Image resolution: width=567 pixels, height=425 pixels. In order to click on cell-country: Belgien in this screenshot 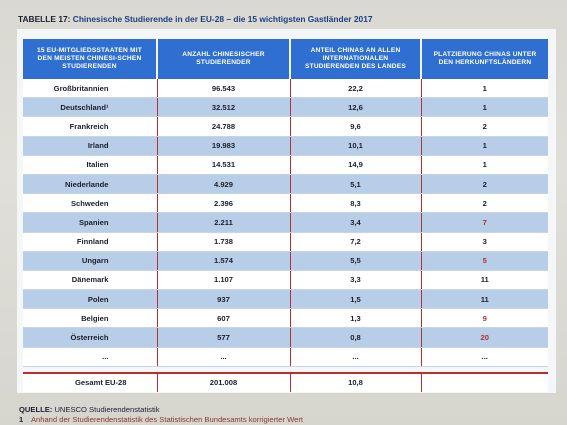, I will do `click(90, 318)`.